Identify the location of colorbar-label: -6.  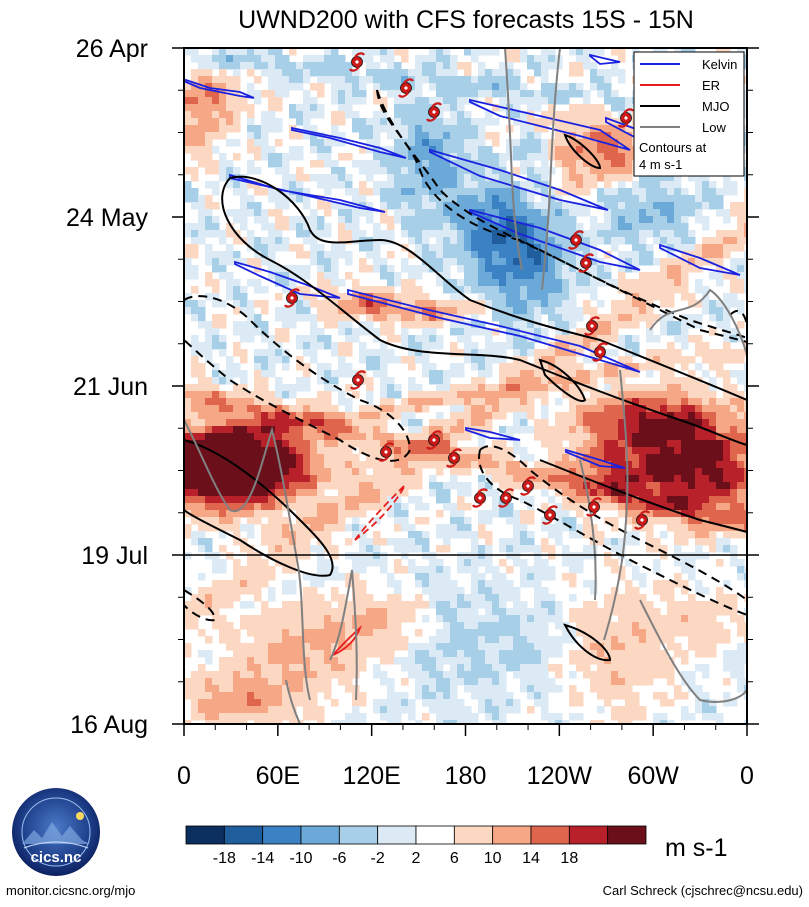
(339, 858).